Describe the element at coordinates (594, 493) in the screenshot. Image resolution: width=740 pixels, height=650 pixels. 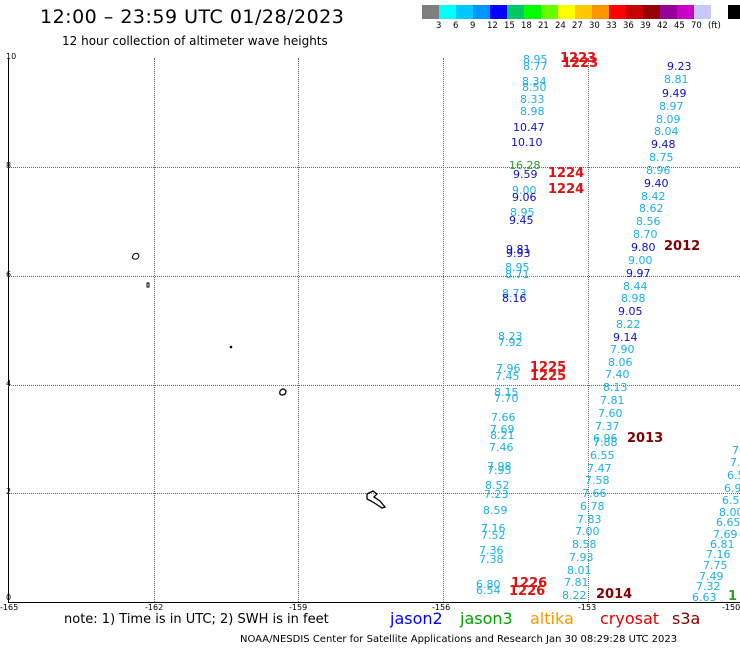
I see `wave-height-value: 7.66` at that location.